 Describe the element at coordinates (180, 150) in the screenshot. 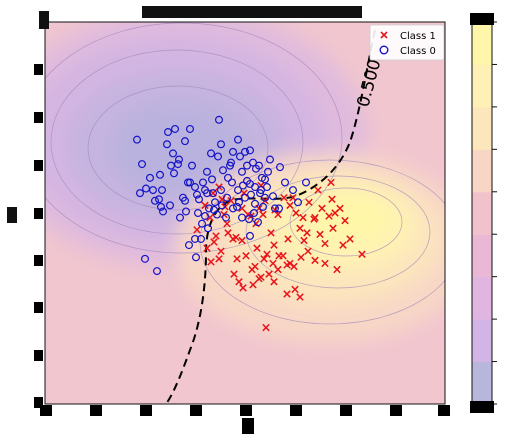

I see `low-probability-center-region` at that location.